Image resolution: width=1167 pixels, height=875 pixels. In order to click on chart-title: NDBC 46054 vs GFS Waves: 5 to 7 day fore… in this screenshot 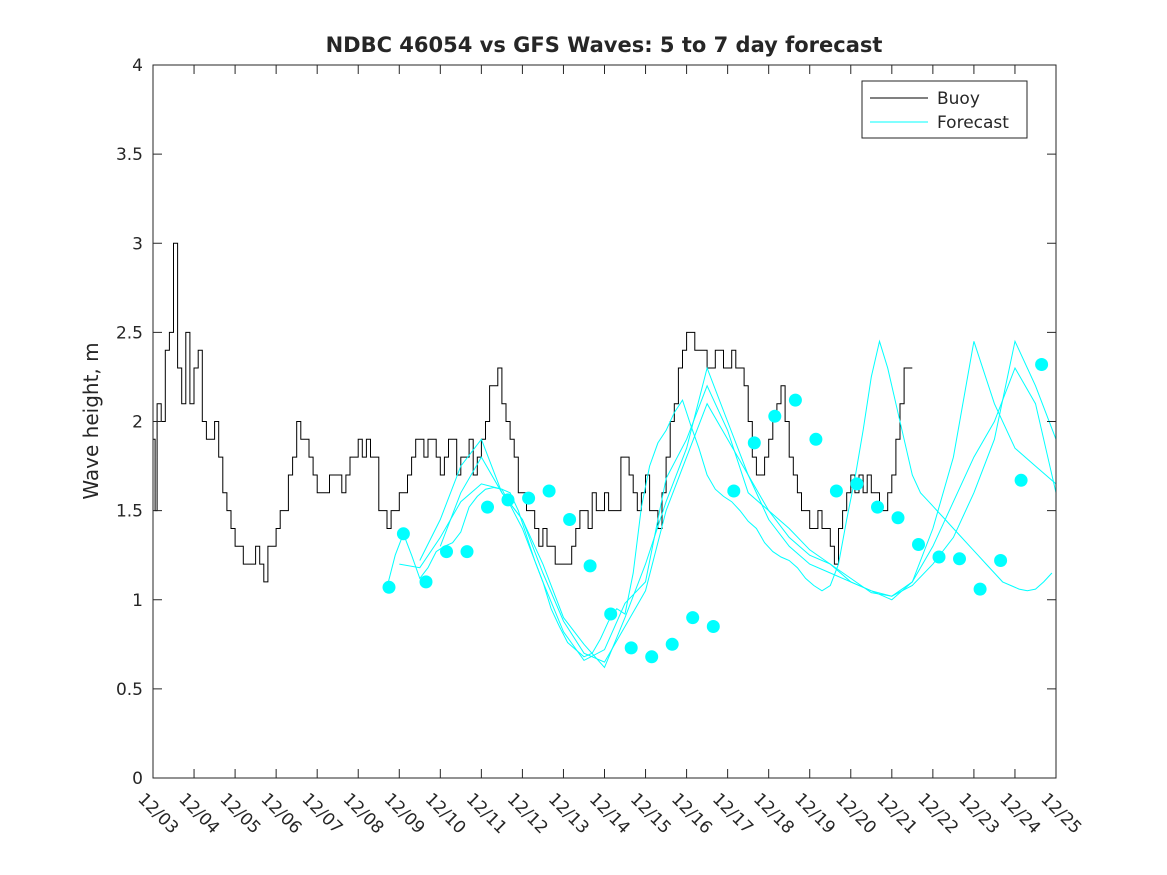, I will do `click(604, 45)`.